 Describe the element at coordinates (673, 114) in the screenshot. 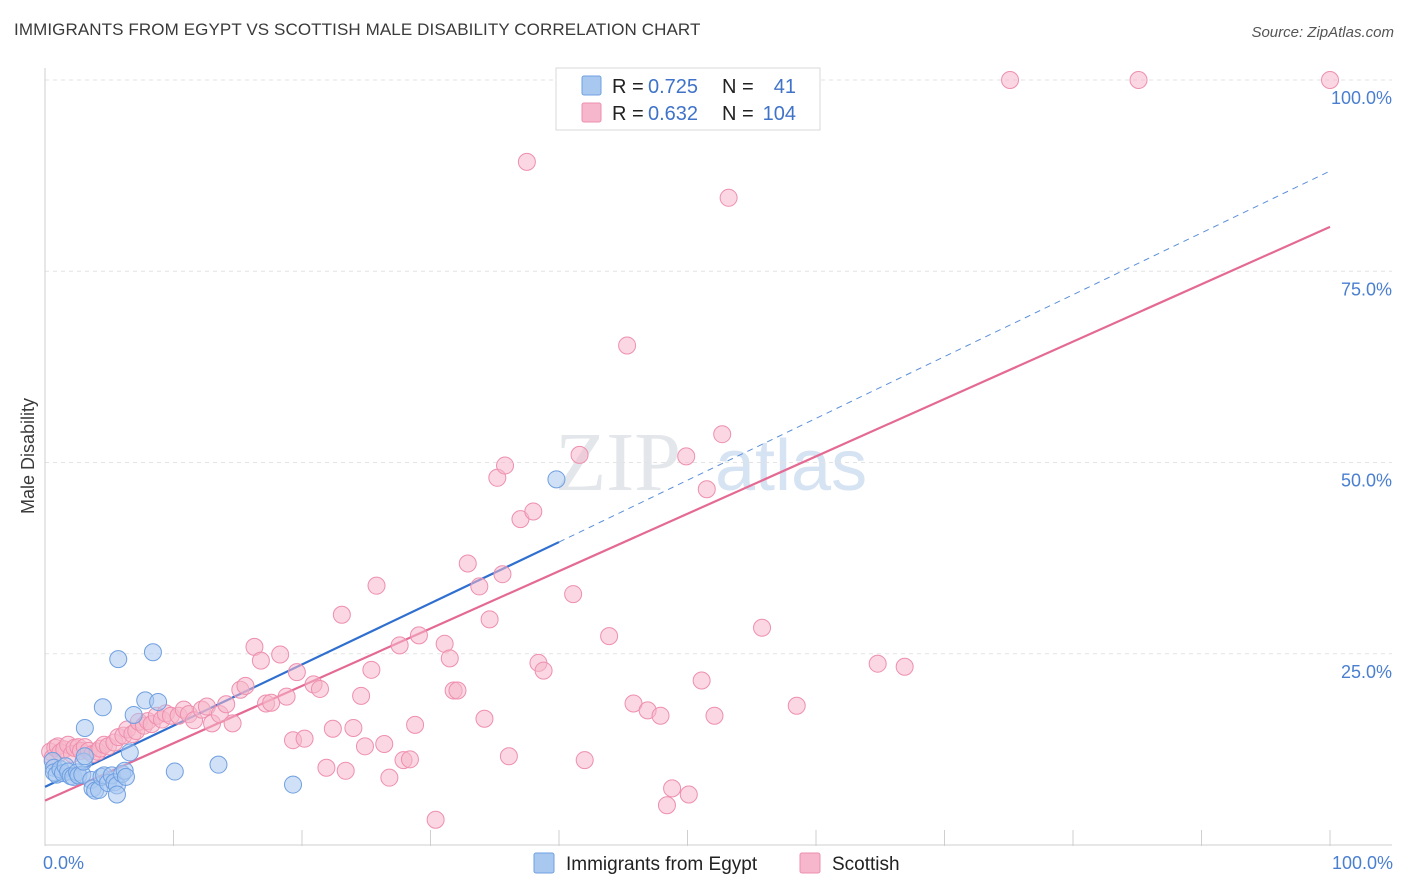

I see `stats-r-value-scottish: 0.632` at that location.